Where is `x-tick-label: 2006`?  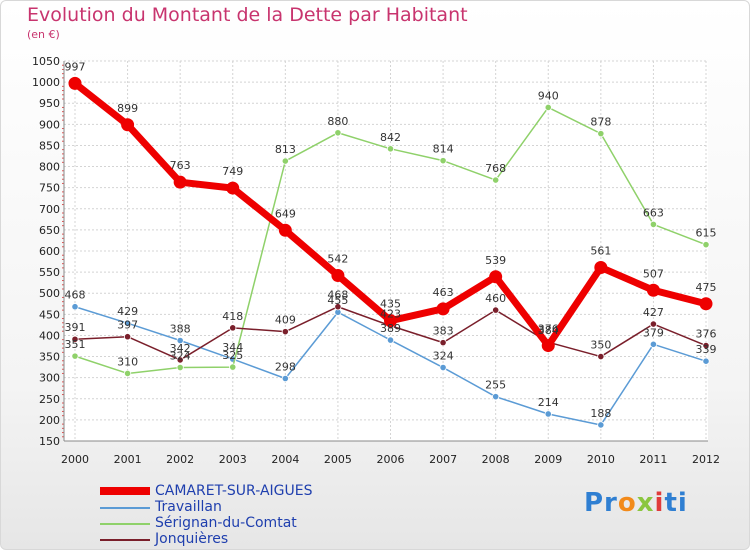
x-tick-label: 2006 is located at coordinates (391, 459).